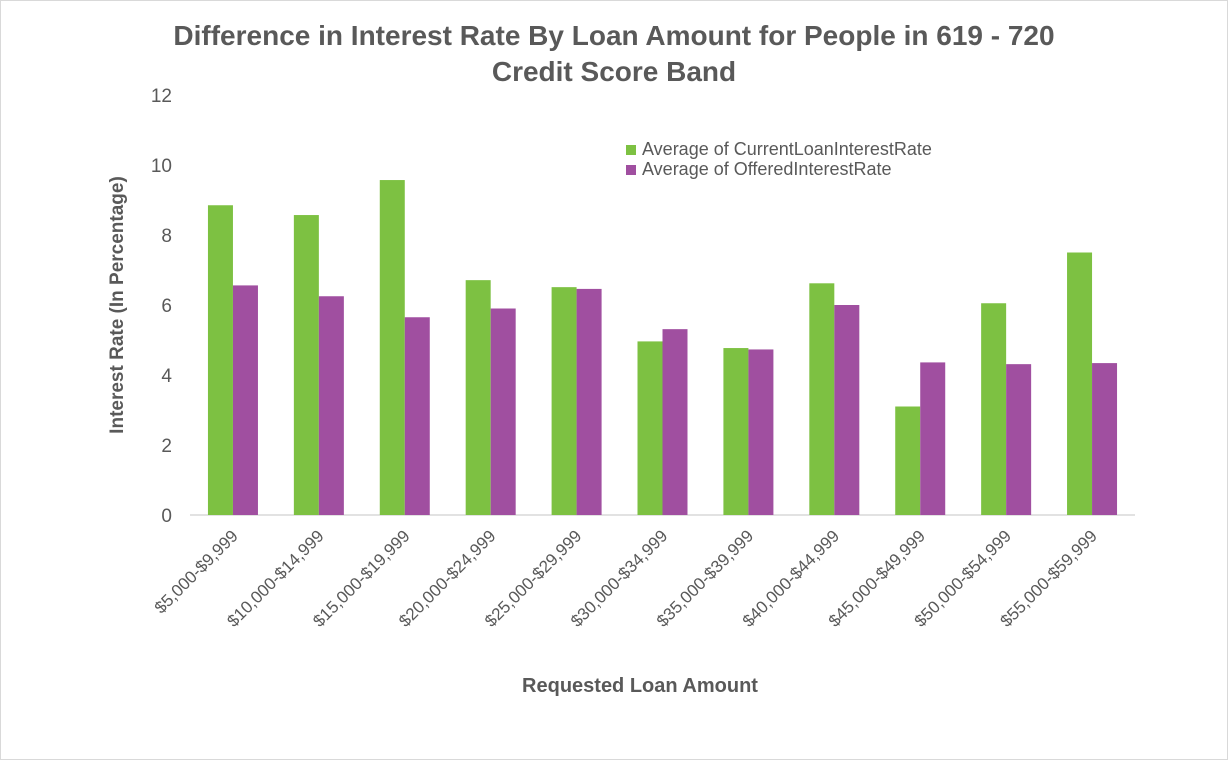 The width and height of the screenshot is (1228, 760). I want to click on x-tick-label: $5,000-$9,999, so click(196, 571).